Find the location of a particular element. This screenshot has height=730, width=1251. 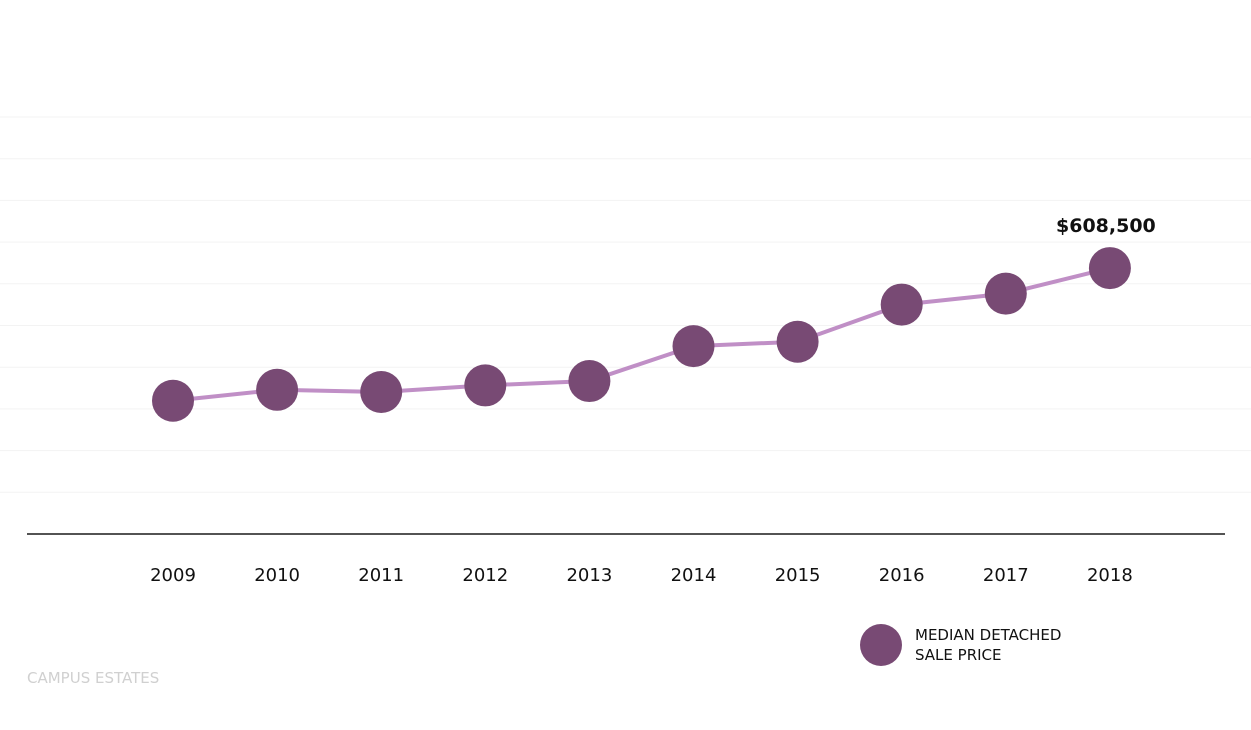

data-point-2017 is located at coordinates (1005, 293).